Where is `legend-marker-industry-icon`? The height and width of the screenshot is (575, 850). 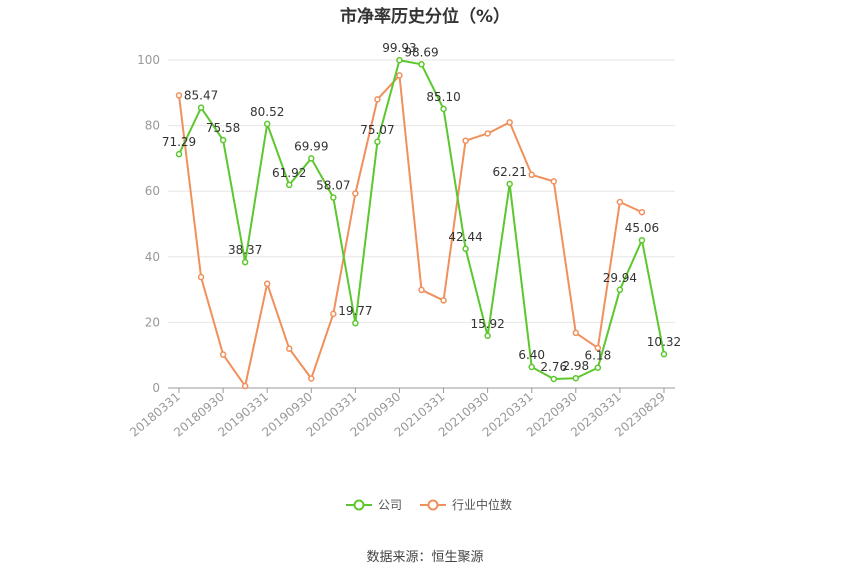
legend-marker-industry-icon is located at coordinates (433, 504).